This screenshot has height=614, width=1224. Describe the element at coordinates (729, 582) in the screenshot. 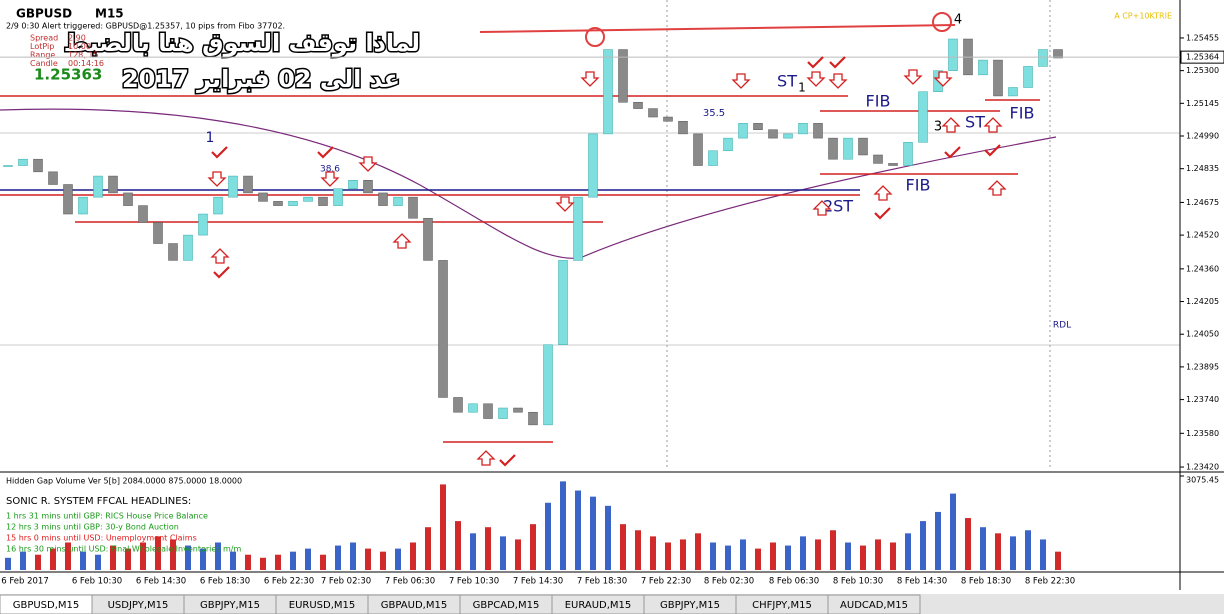

I see `x-tick-label: 8 Feb 02:30` at that location.